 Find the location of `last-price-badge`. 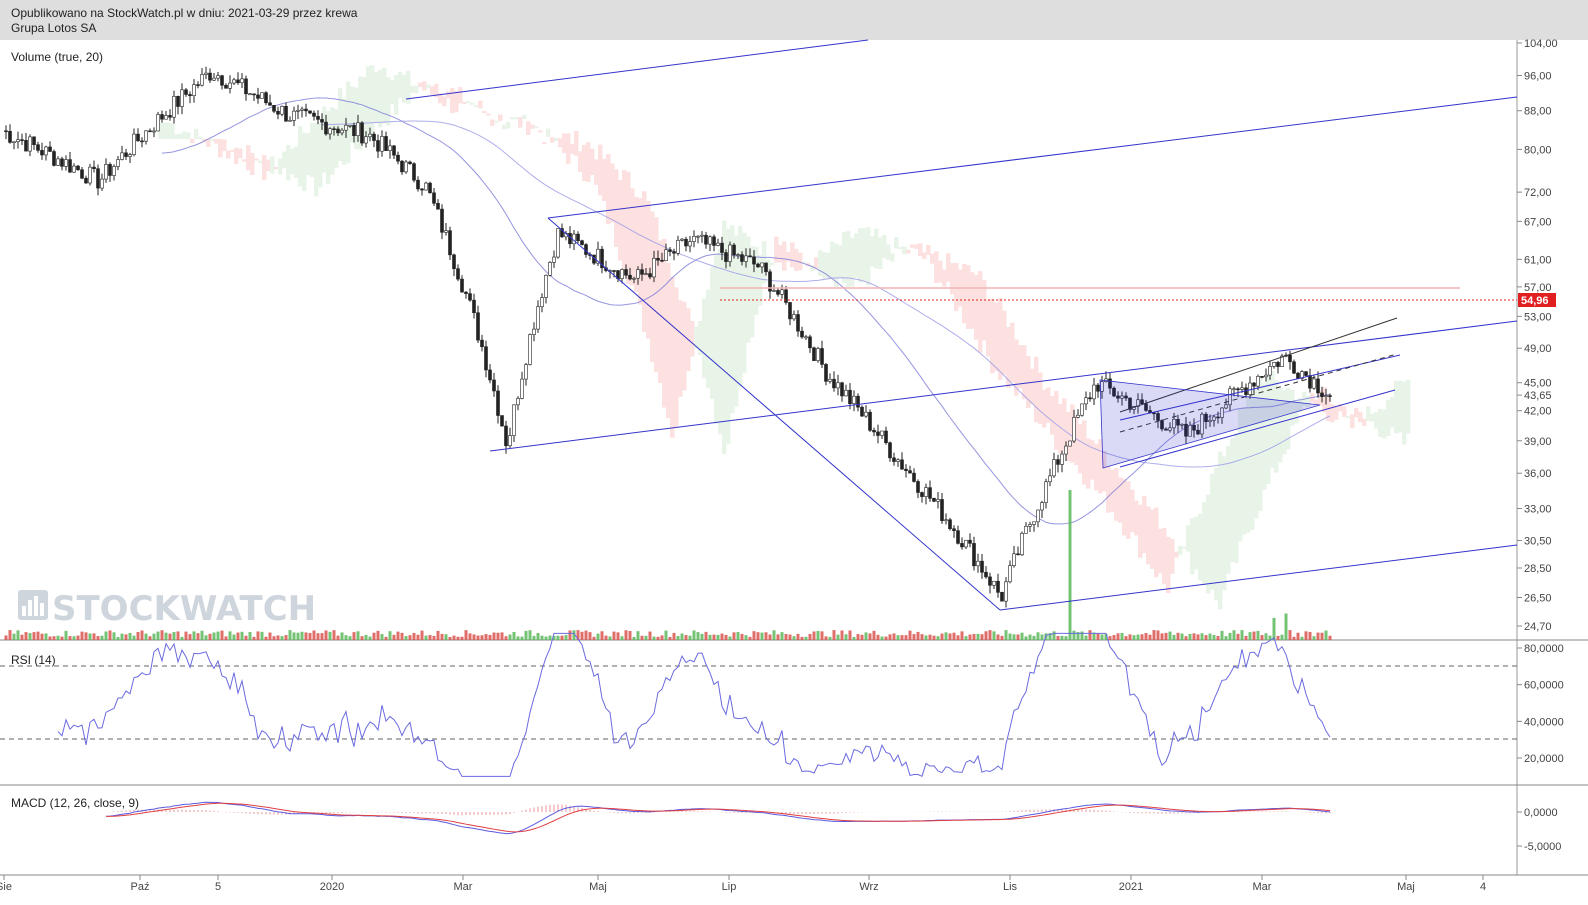

last-price-badge is located at coordinates (1537, 300).